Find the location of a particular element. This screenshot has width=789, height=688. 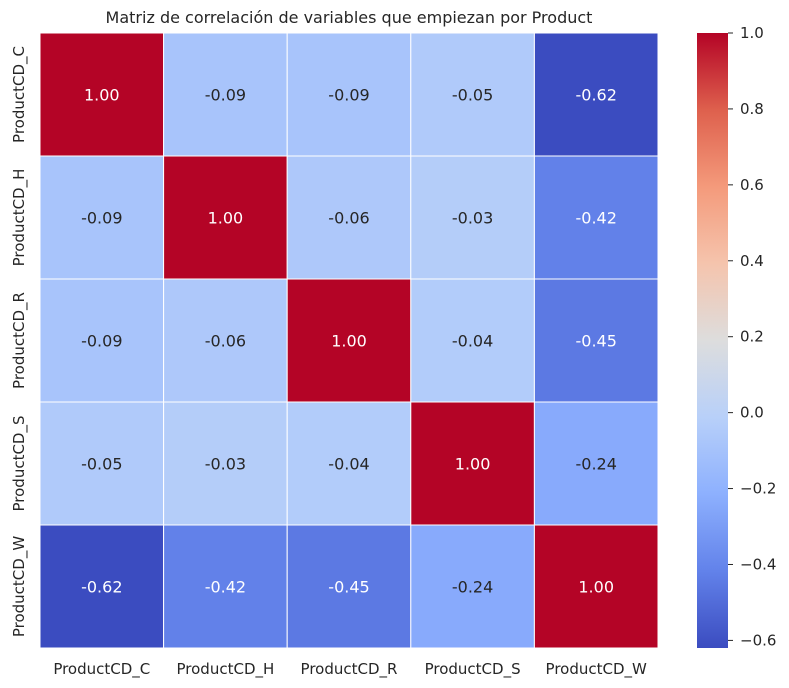

colorbar-tick-label: 0.6 is located at coordinates (752, 185).